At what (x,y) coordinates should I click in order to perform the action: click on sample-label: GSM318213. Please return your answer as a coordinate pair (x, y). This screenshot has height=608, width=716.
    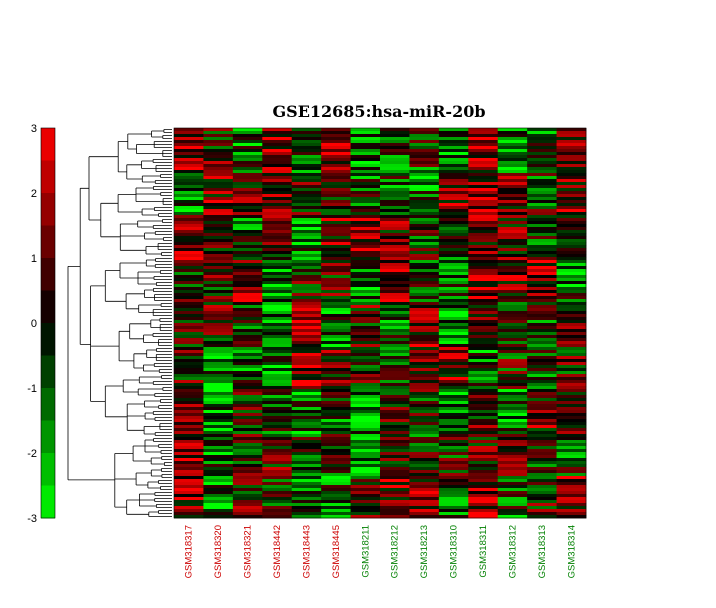
    Looking at the image, I should click on (424, 551).